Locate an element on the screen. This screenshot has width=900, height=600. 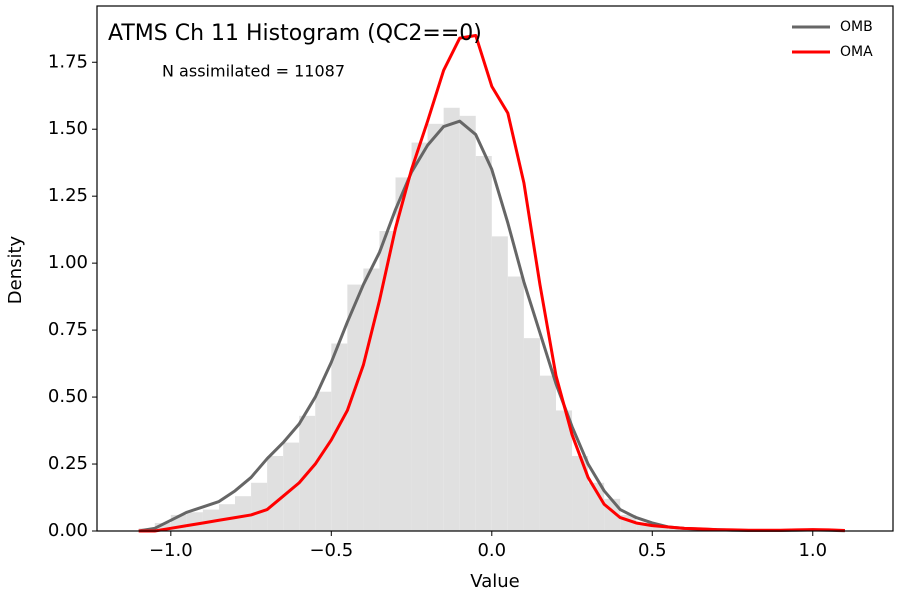
annotation: N assimilated = 11087 is located at coordinates (253, 71).